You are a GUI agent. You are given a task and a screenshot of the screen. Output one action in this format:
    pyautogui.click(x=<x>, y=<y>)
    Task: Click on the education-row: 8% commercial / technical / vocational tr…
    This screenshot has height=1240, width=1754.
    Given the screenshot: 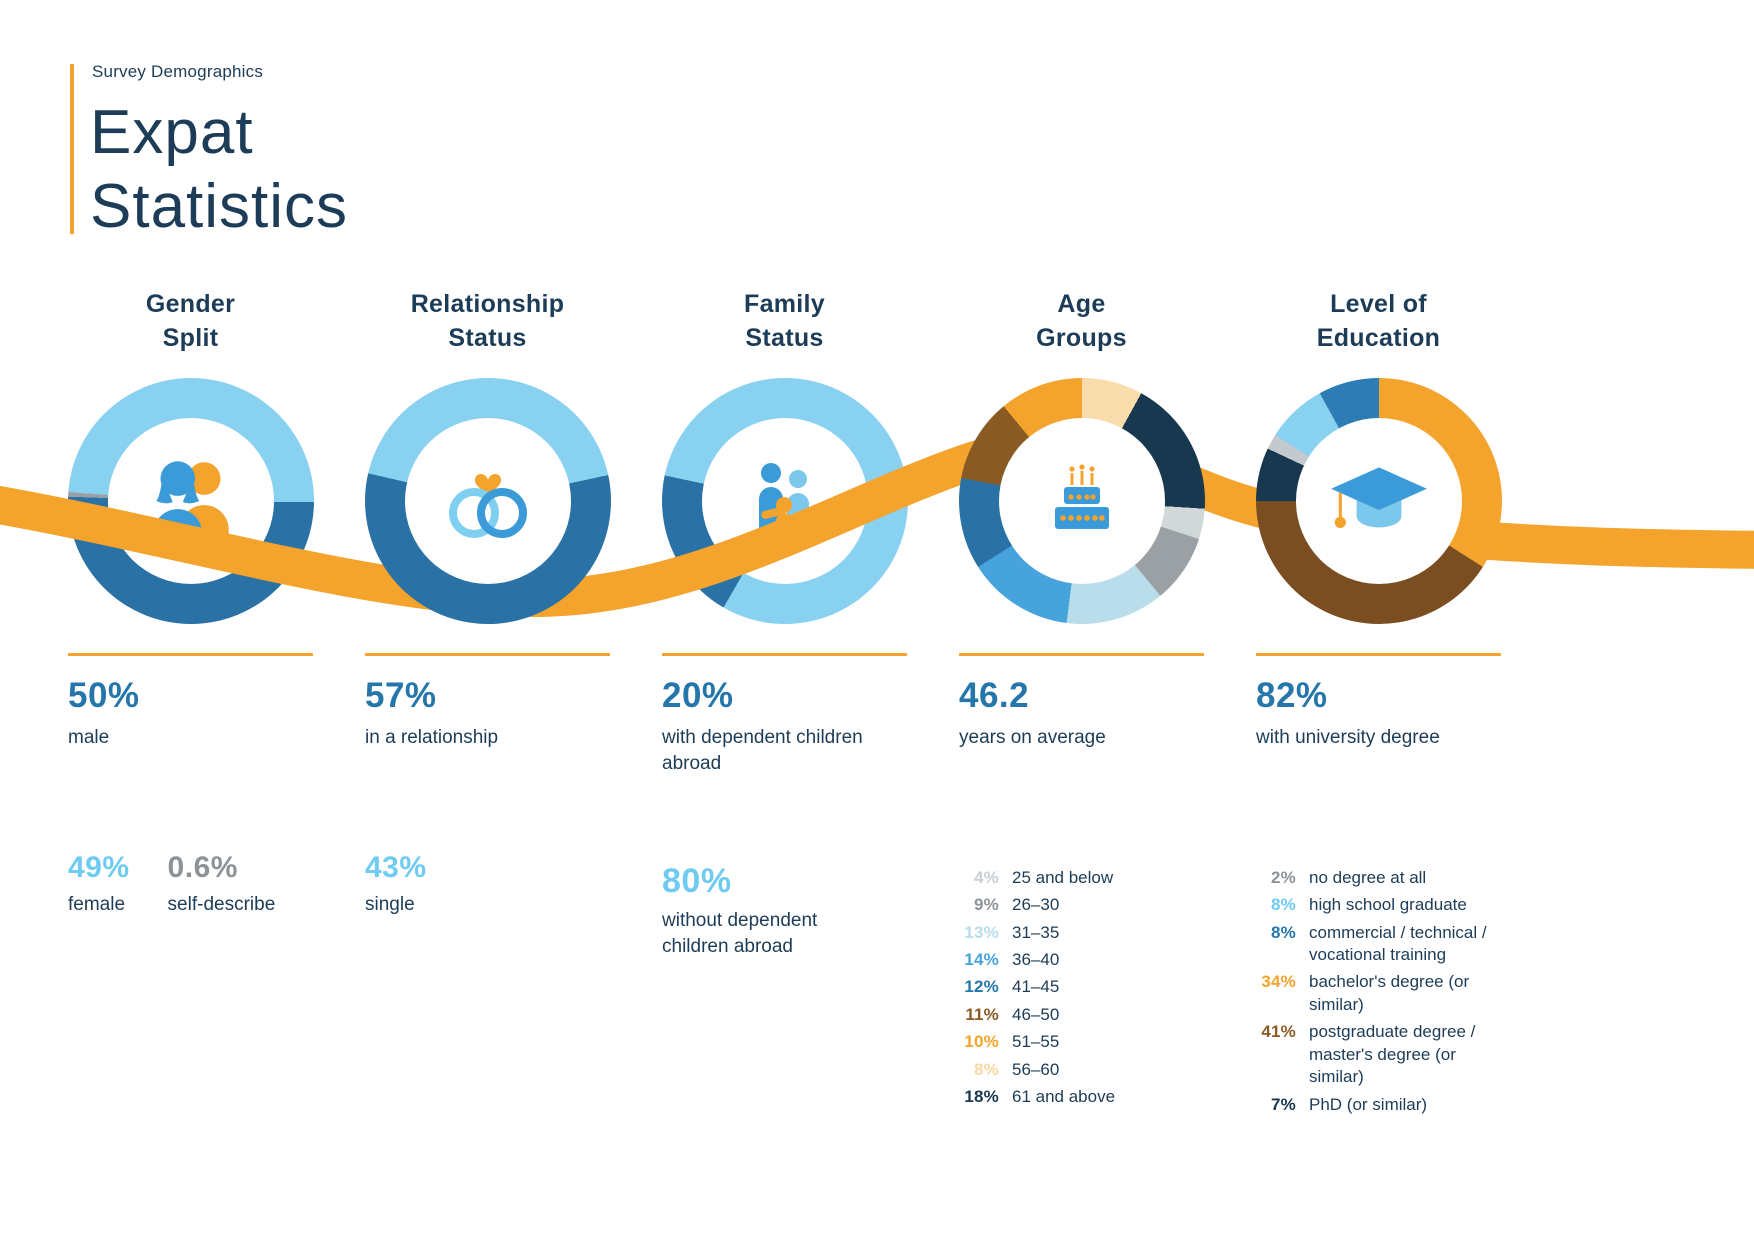 What is the action you would take?
    pyautogui.click(x=1379, y=943)
    